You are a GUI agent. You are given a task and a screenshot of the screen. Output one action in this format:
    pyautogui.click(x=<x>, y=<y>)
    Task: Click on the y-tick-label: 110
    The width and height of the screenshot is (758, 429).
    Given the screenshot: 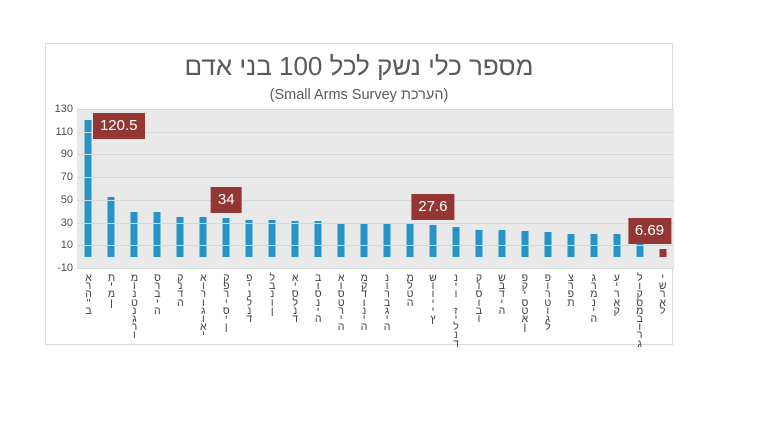 What is the action you would take?
    pyautogui.click(x=64, y=131)
    